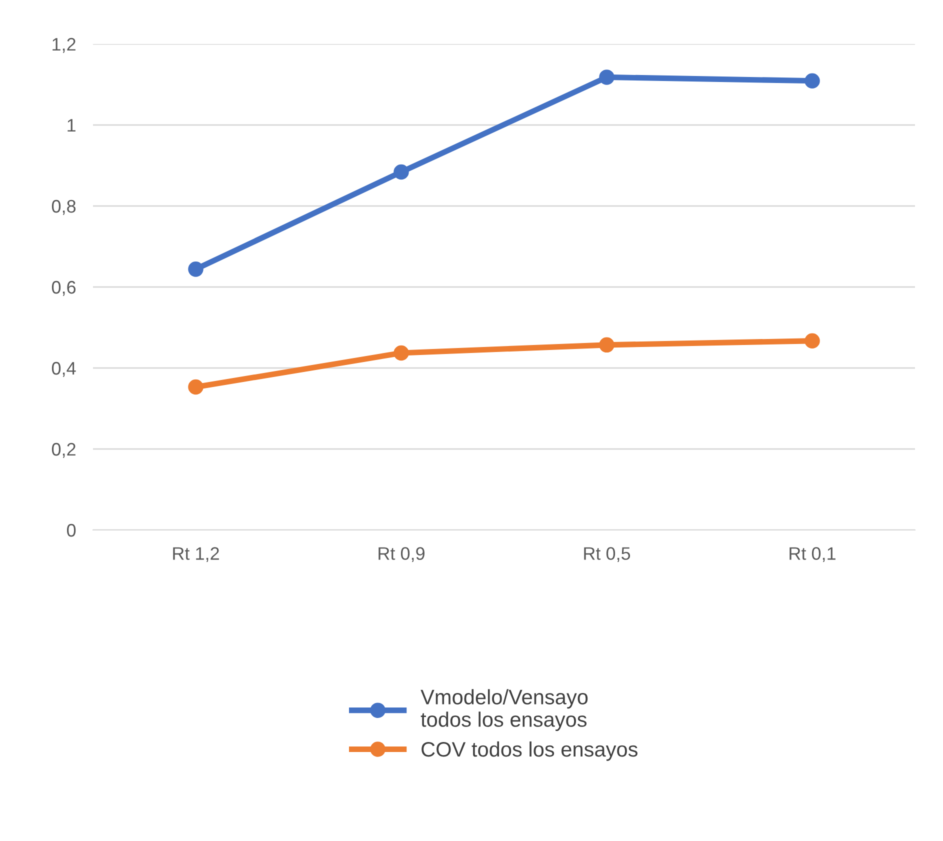  What do you see at coordinates (504, 710) in the screenshot?
I see `legend-label: Vmodelo/Vensayo todos los ensayos` at bounding box center [504, 710].